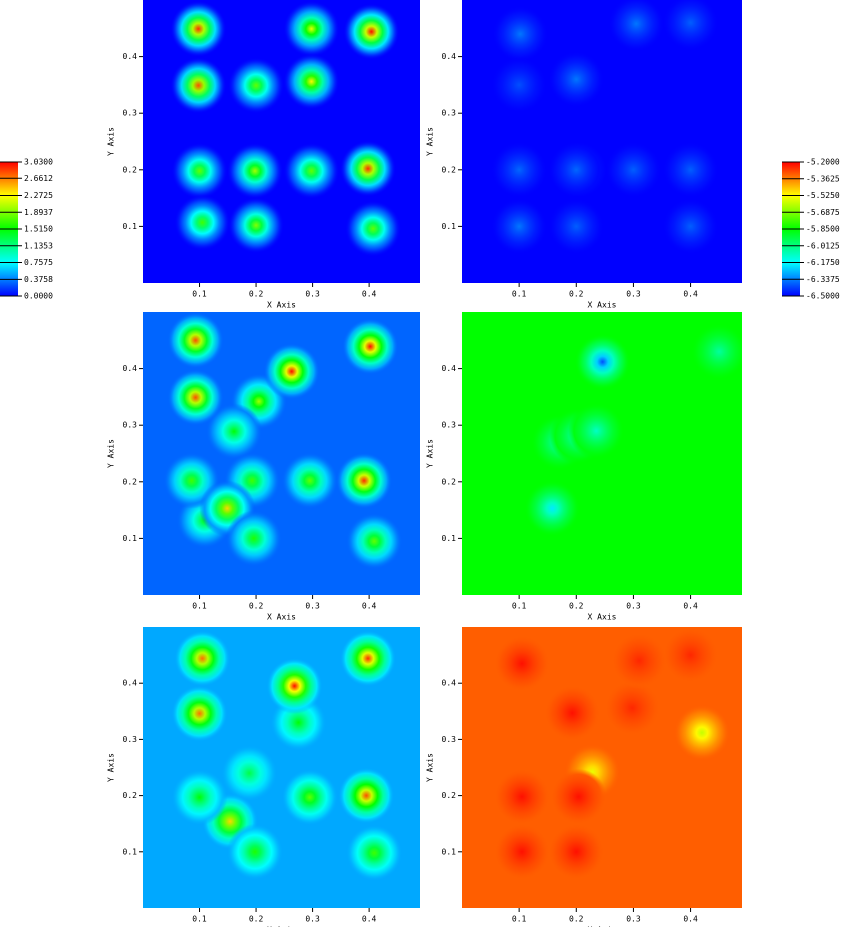 The height and width of the screenshot is (927, 857). Describe the element at coordinates (449, 56) in the screenshot. I see `y-tick-label: 0.4` at that location.